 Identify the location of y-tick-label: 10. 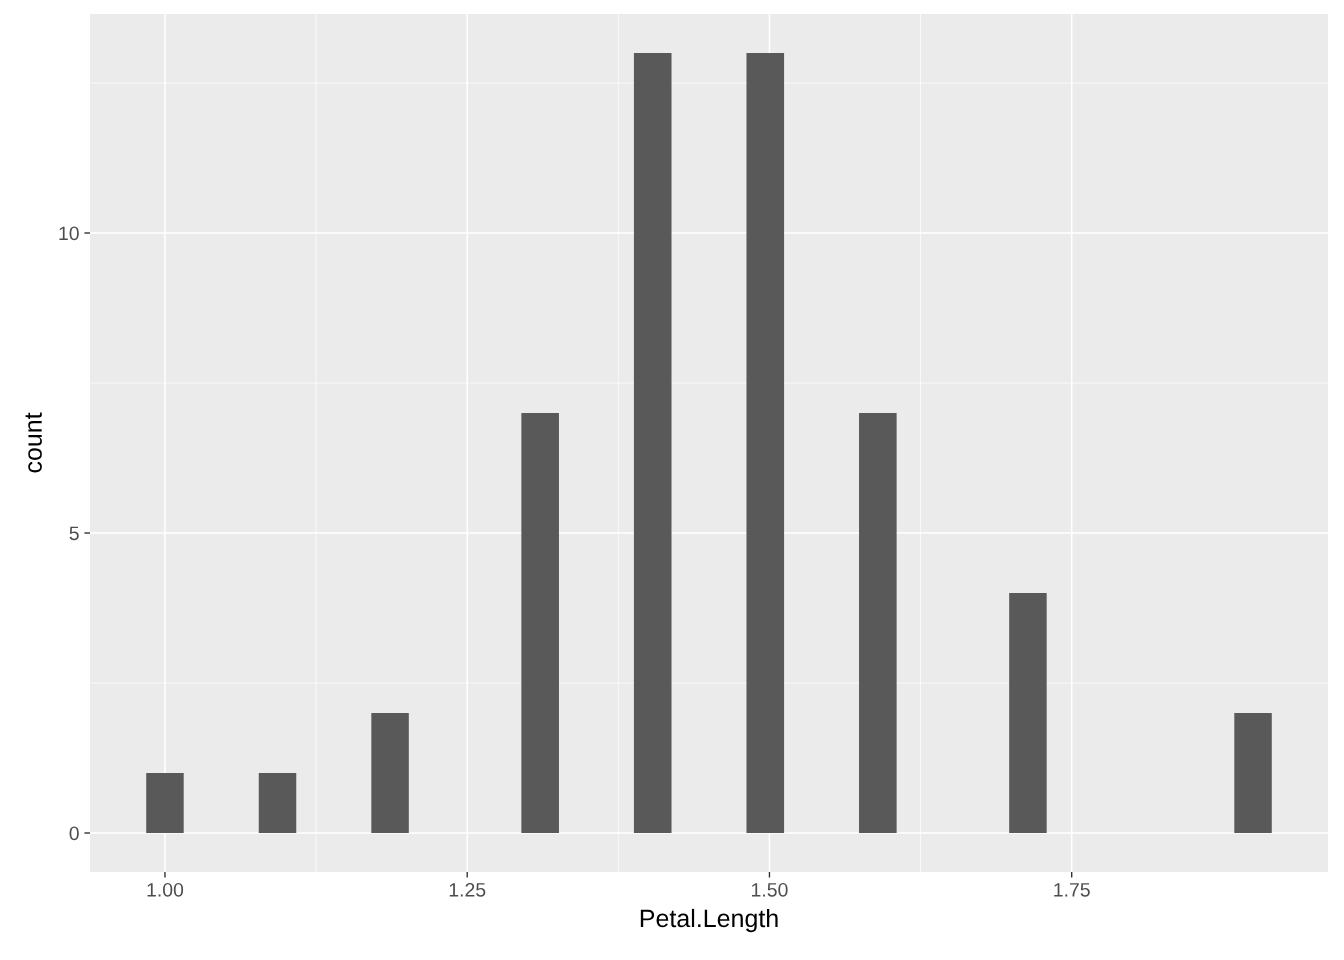
(69, 233).